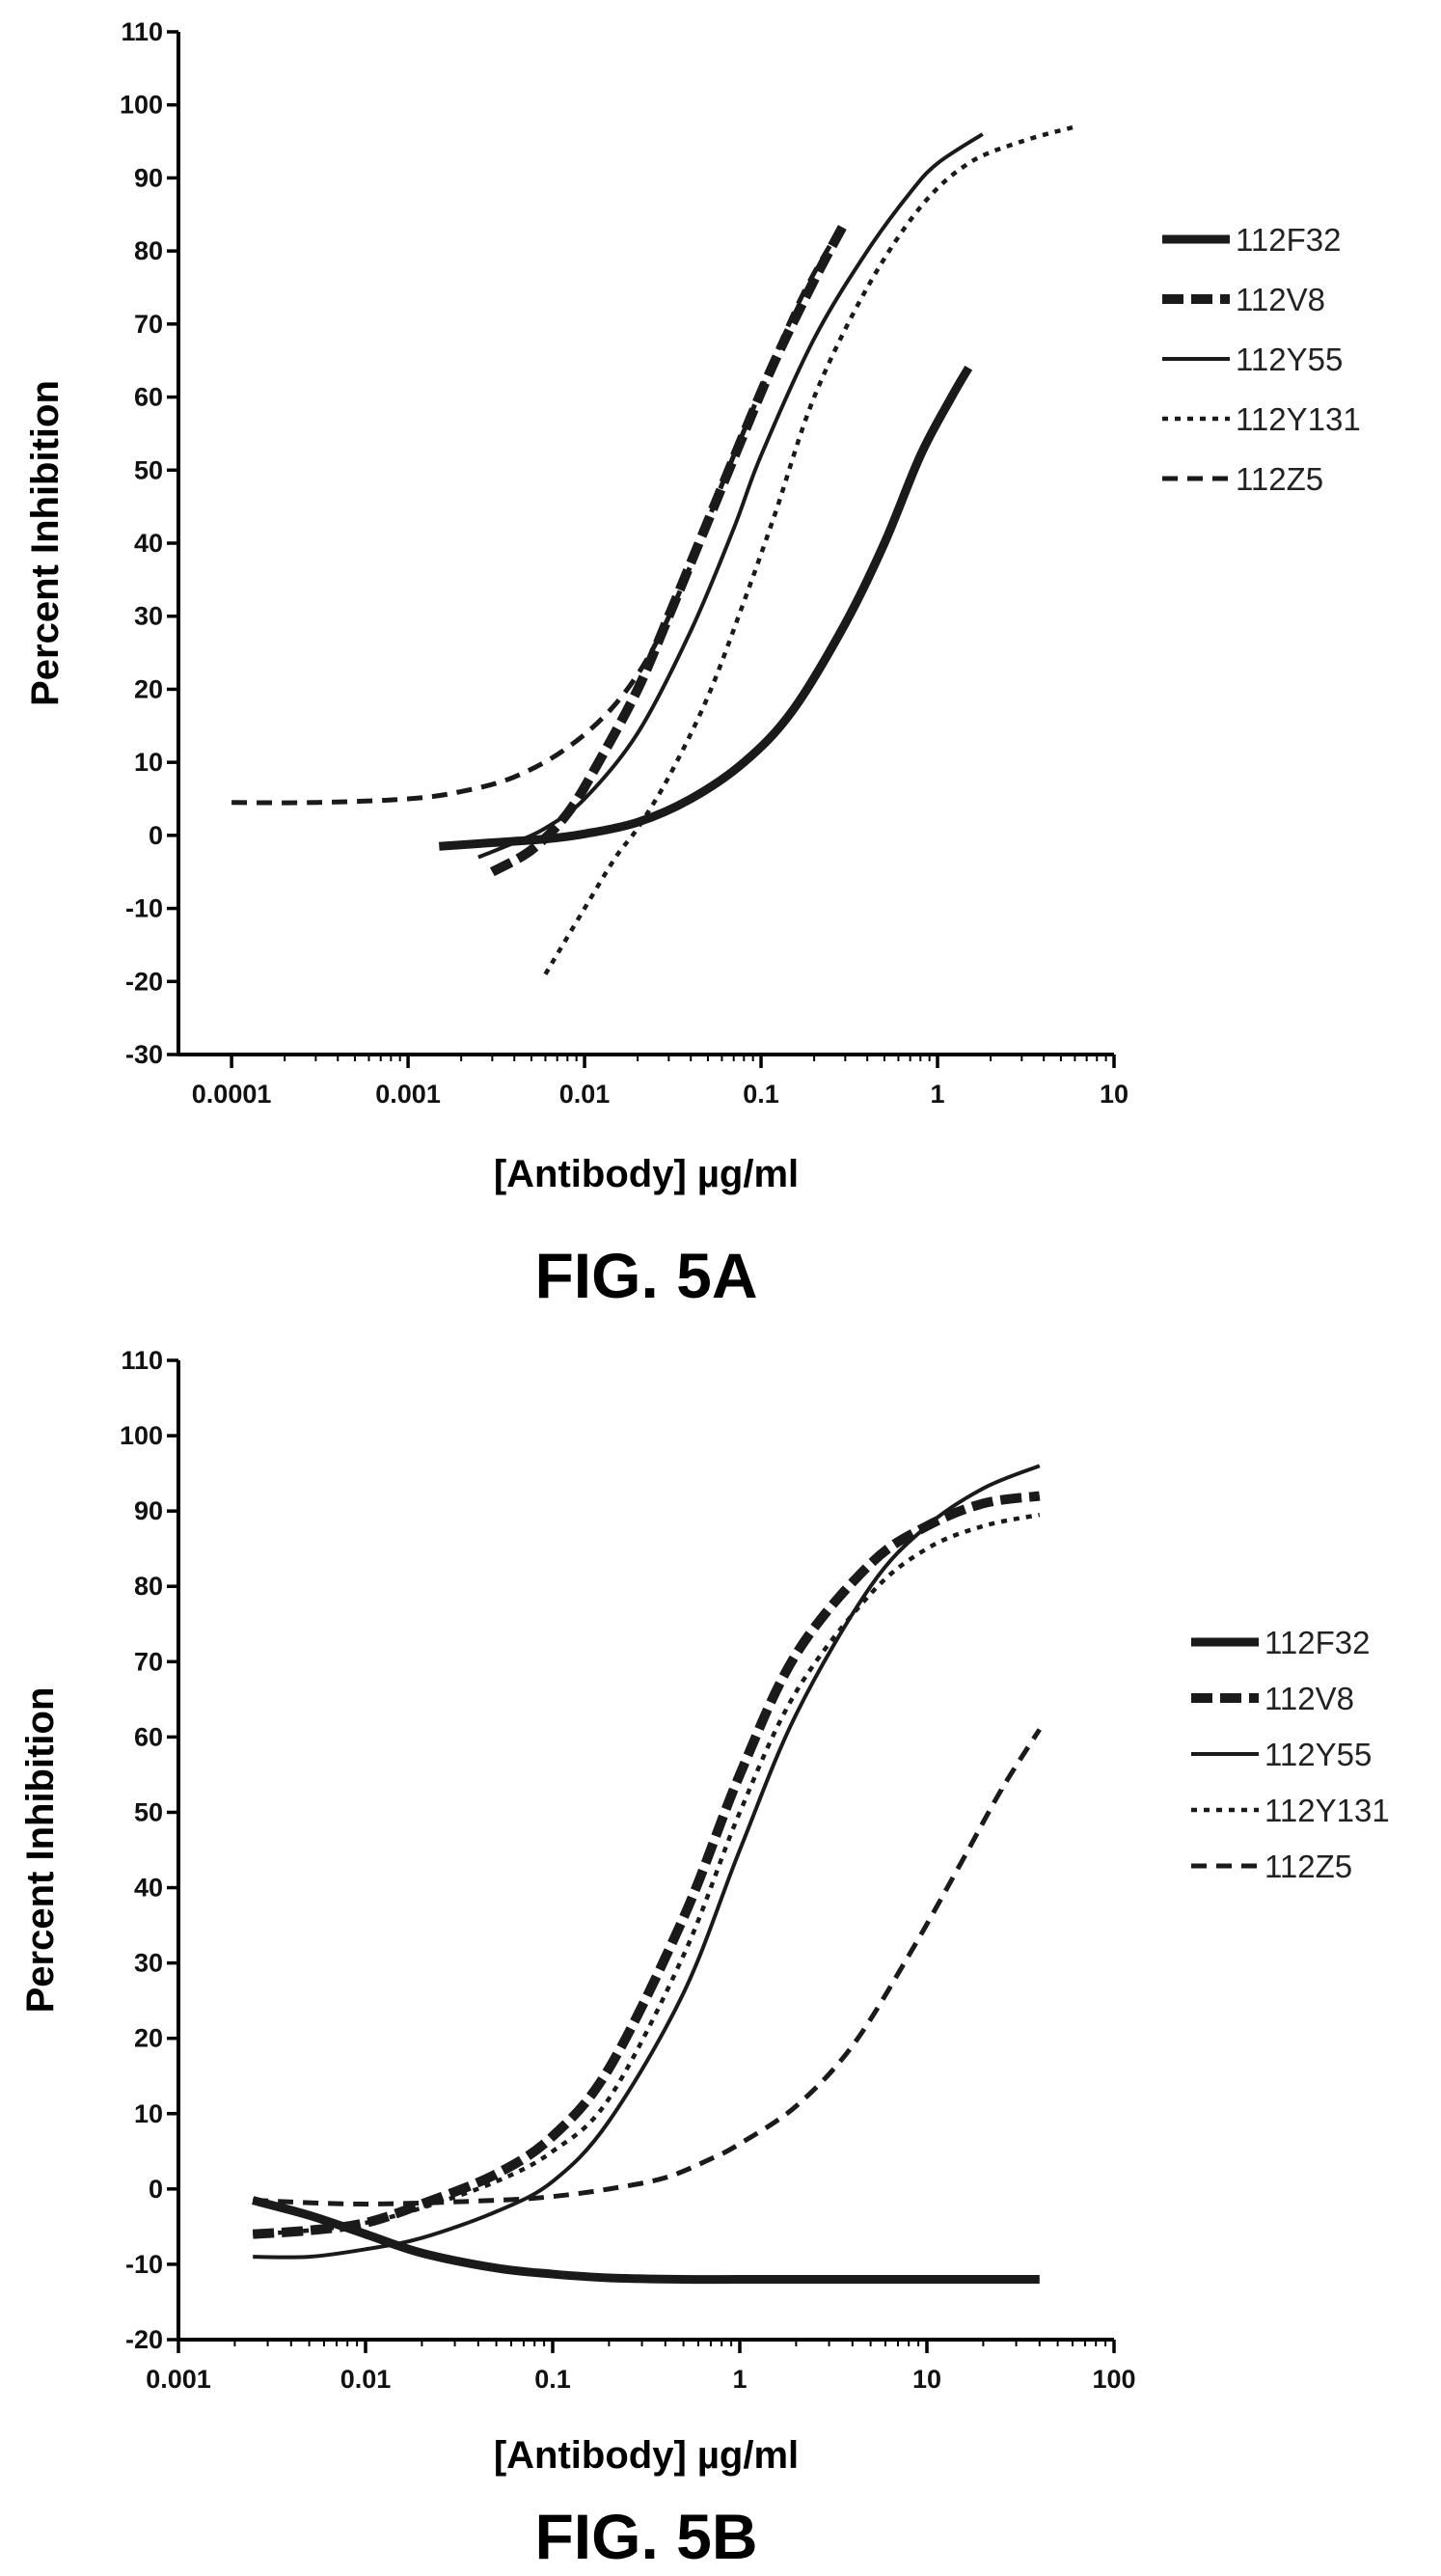  I want to click on series-line-112Y131, so click(809, 549).